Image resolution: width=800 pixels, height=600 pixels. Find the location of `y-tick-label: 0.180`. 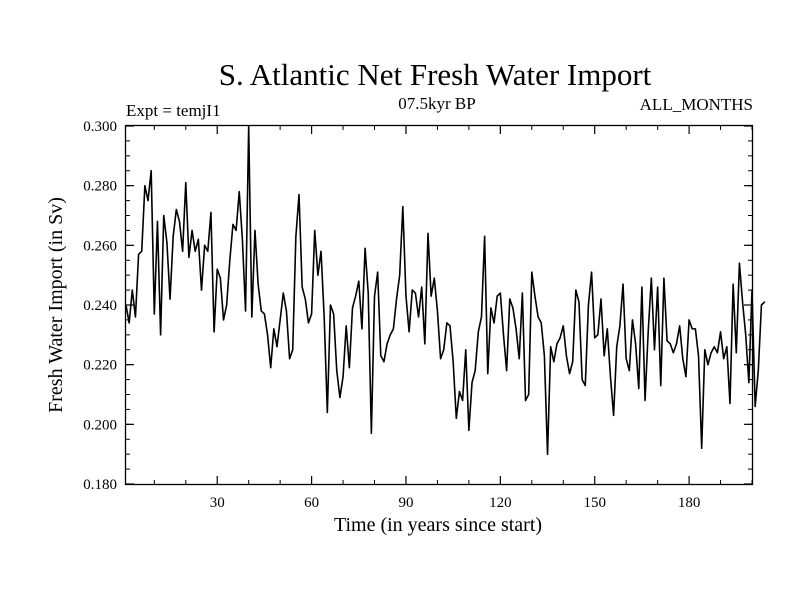

y-tick-label: 0.180 is located at coordinates (100, 485).